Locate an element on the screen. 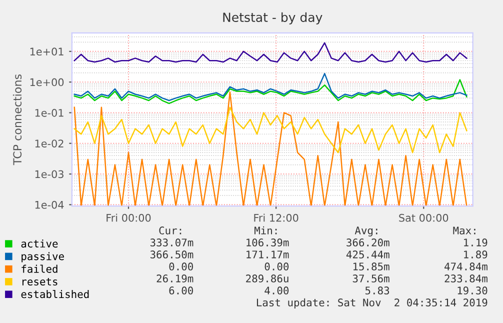 Image resolution: width=503 pixels, height=323 pixels. text: 1.19 is located at coordinates (476, 242).